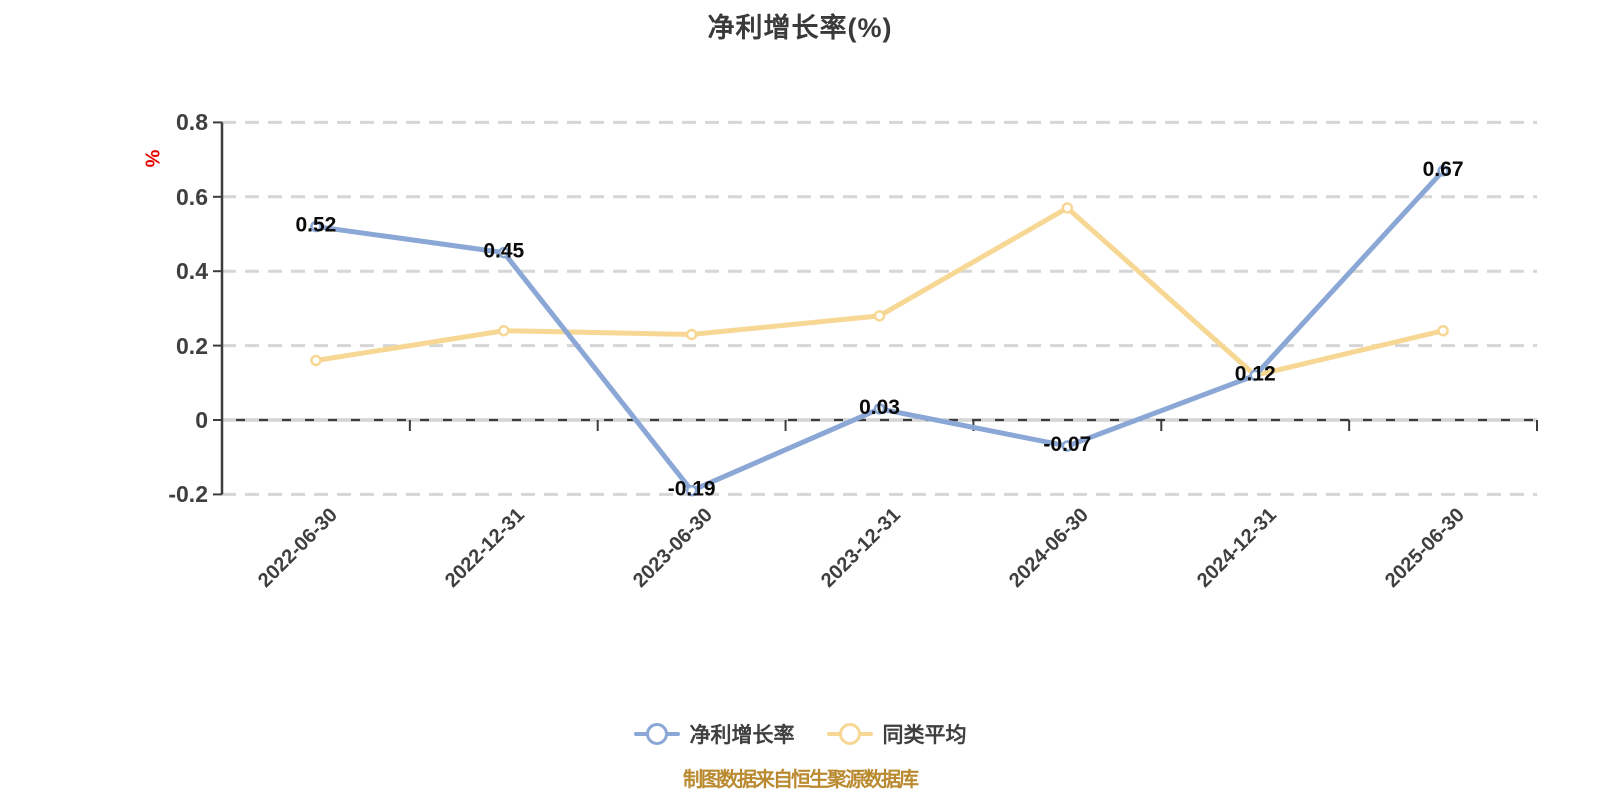 The height and width of the screenshot is (800, 1600). I want to click on legend-item-net-profit-growth: 净利增长率, so click(714, 734).